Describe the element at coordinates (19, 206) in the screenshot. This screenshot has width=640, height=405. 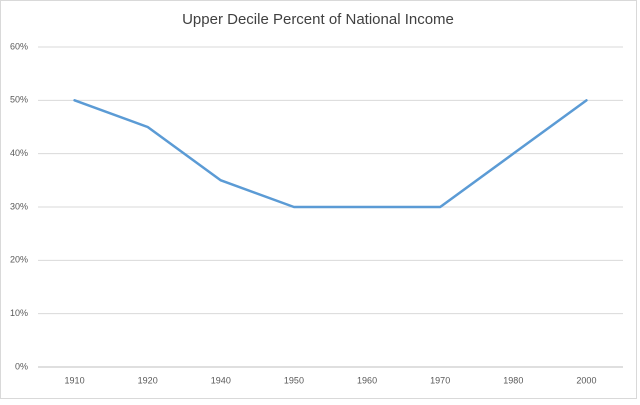
I see `y-tick-label: 30%` at that location.